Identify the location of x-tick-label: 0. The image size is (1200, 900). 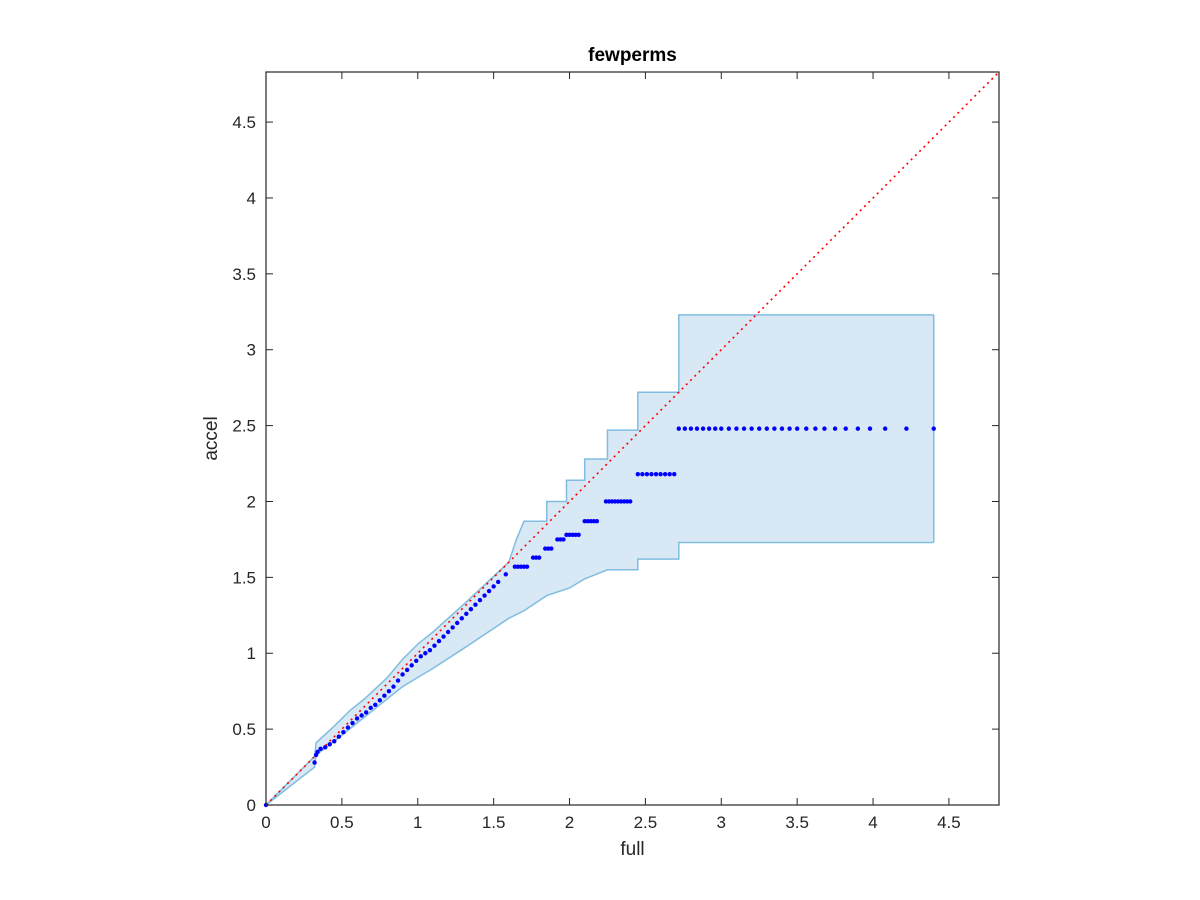
(265, 822).